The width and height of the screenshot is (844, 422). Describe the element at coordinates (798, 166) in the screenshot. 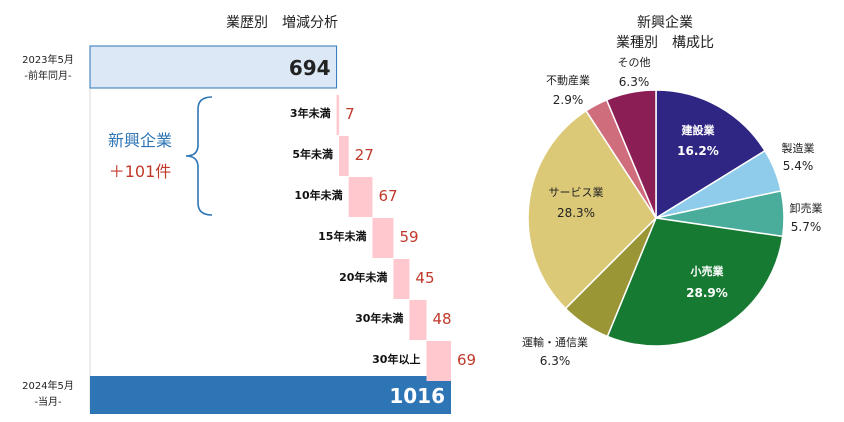

I see `pie-slice-percent: 5.4%` at that location.